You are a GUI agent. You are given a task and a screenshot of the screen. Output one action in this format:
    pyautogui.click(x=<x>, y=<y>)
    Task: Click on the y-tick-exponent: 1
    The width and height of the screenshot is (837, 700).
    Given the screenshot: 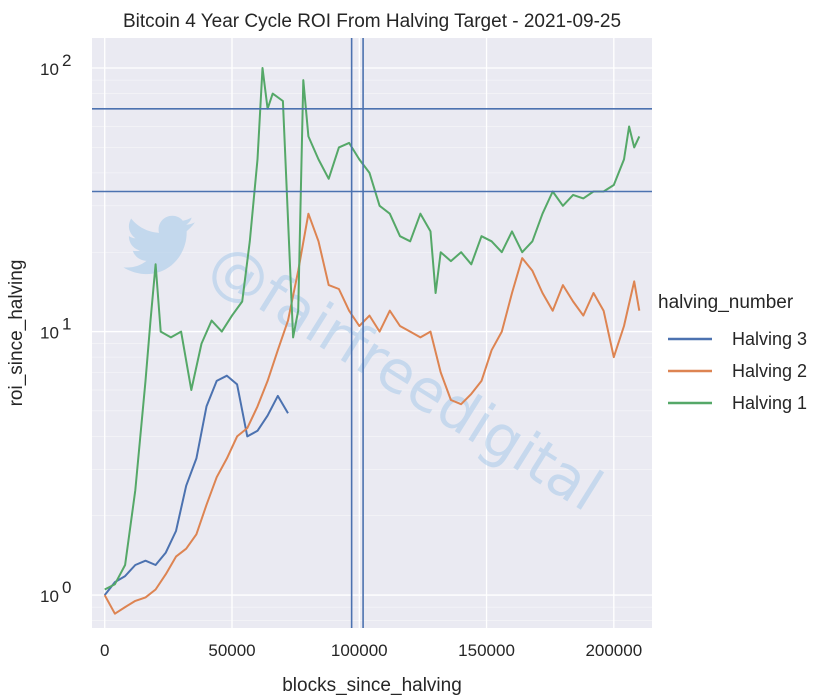 What is the action you would take?
    pyautogui.click(x=66, y=324)
    